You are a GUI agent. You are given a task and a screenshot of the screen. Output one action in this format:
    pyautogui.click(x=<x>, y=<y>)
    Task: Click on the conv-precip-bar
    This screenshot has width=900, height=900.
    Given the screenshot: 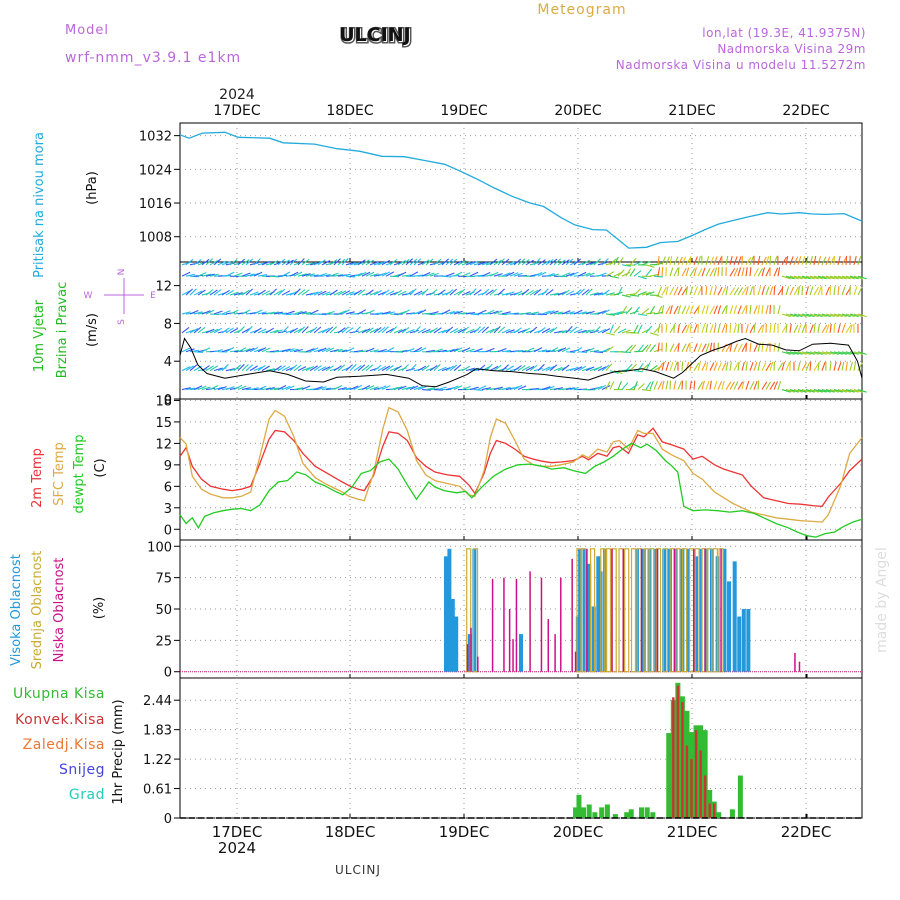 What is the action you would take?
    pyautogui.click(x=691, y=788)
    